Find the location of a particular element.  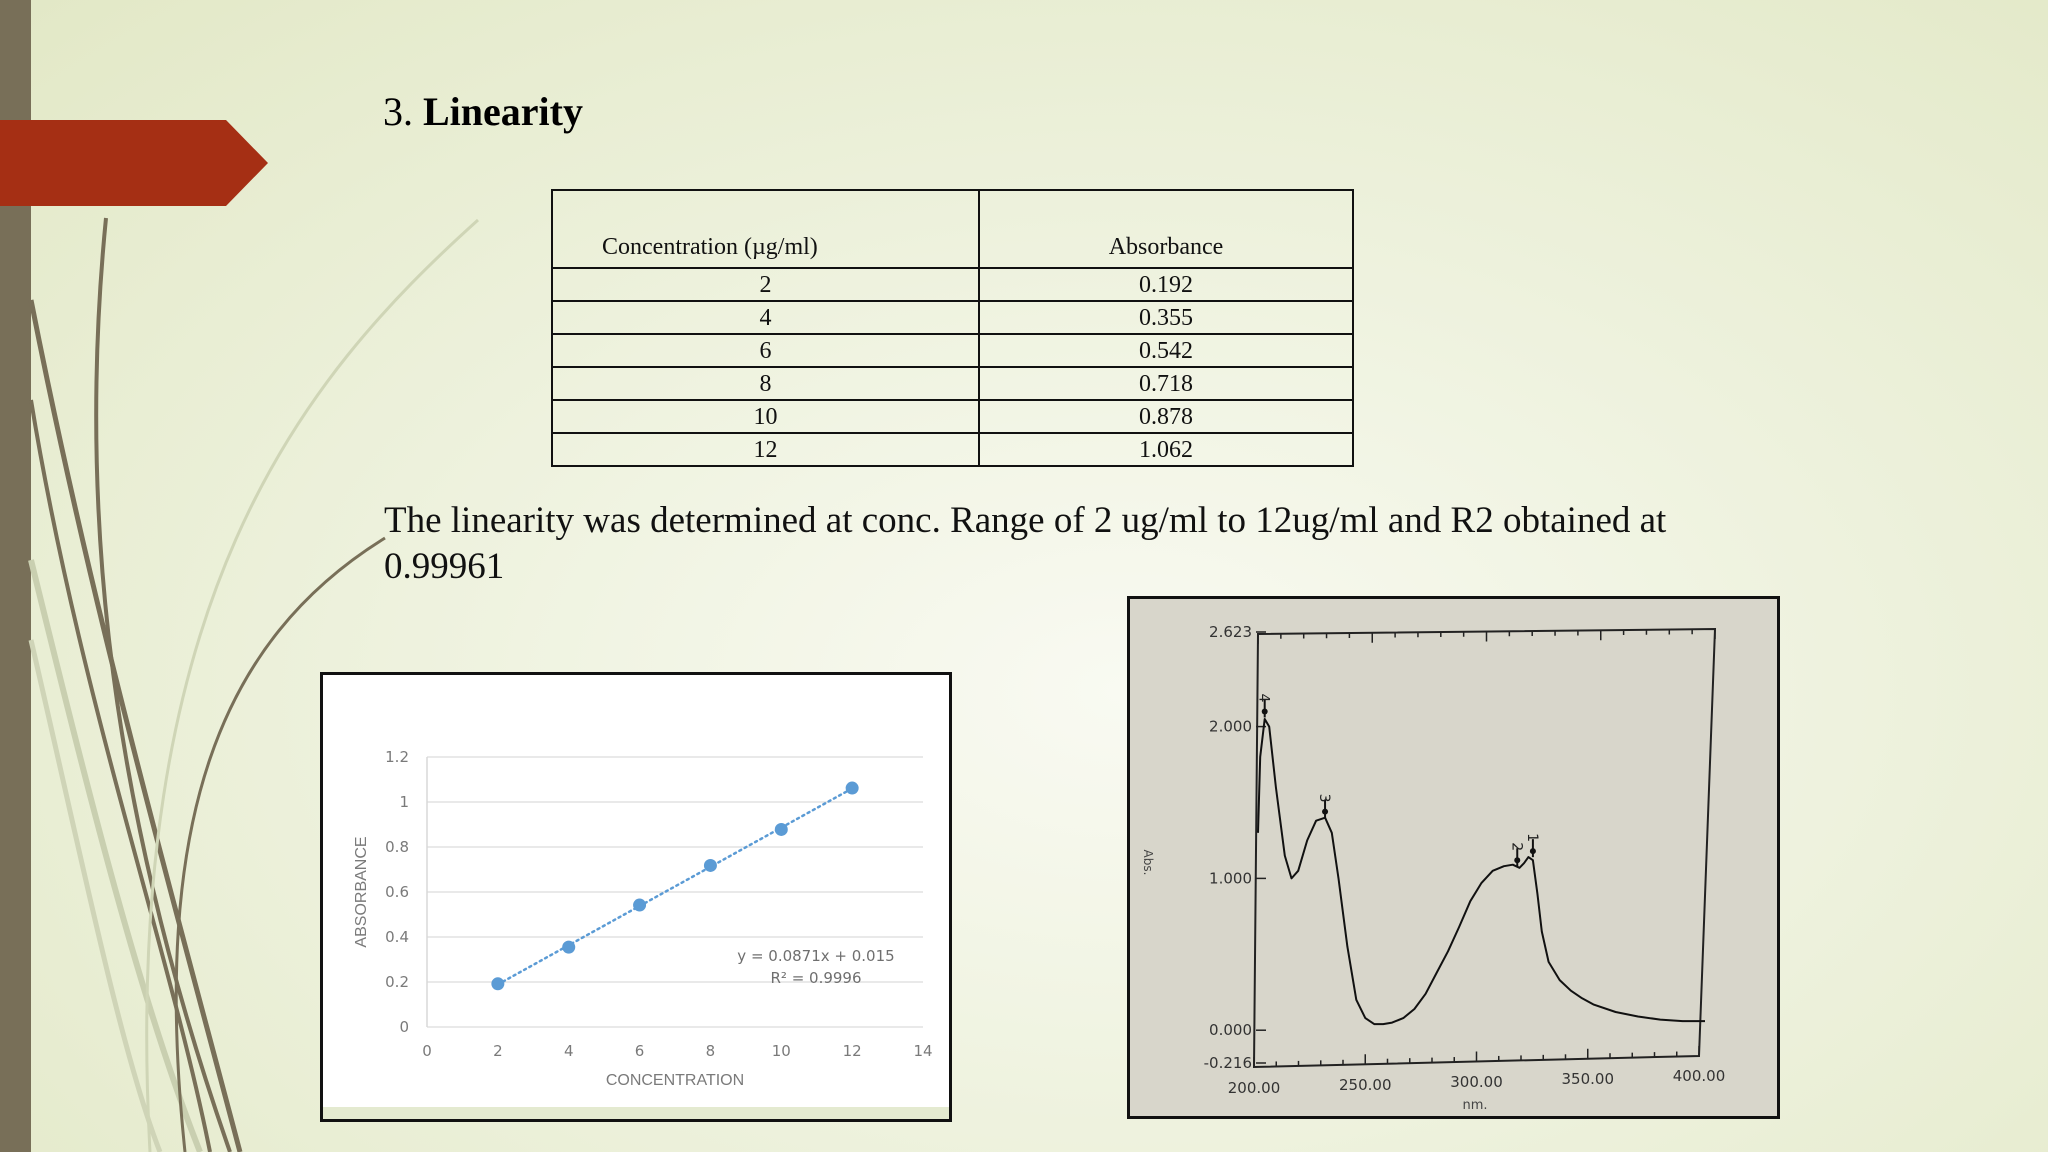

accent-arrow-tab is located at coordinates (134, 163).